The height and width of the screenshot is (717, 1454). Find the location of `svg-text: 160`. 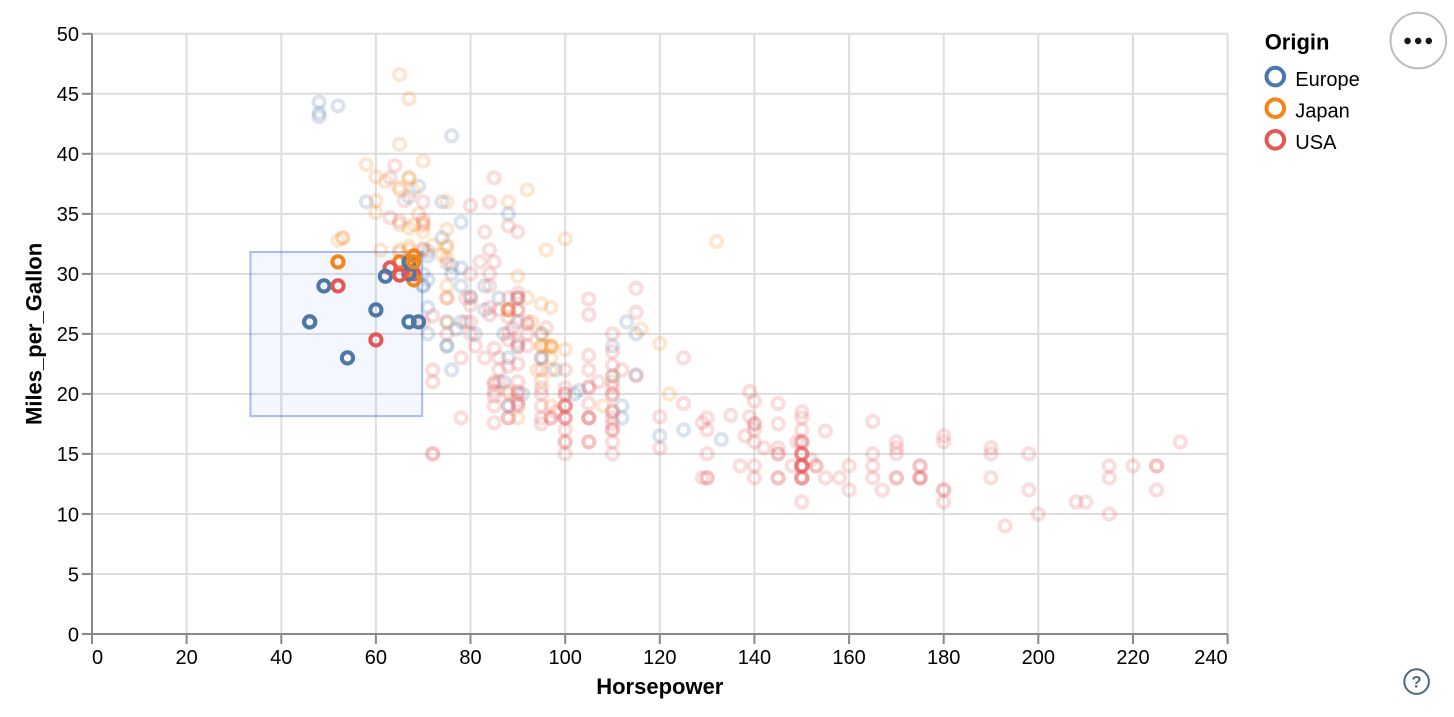

svg-text: 160 is located at coordinates (848, 658).